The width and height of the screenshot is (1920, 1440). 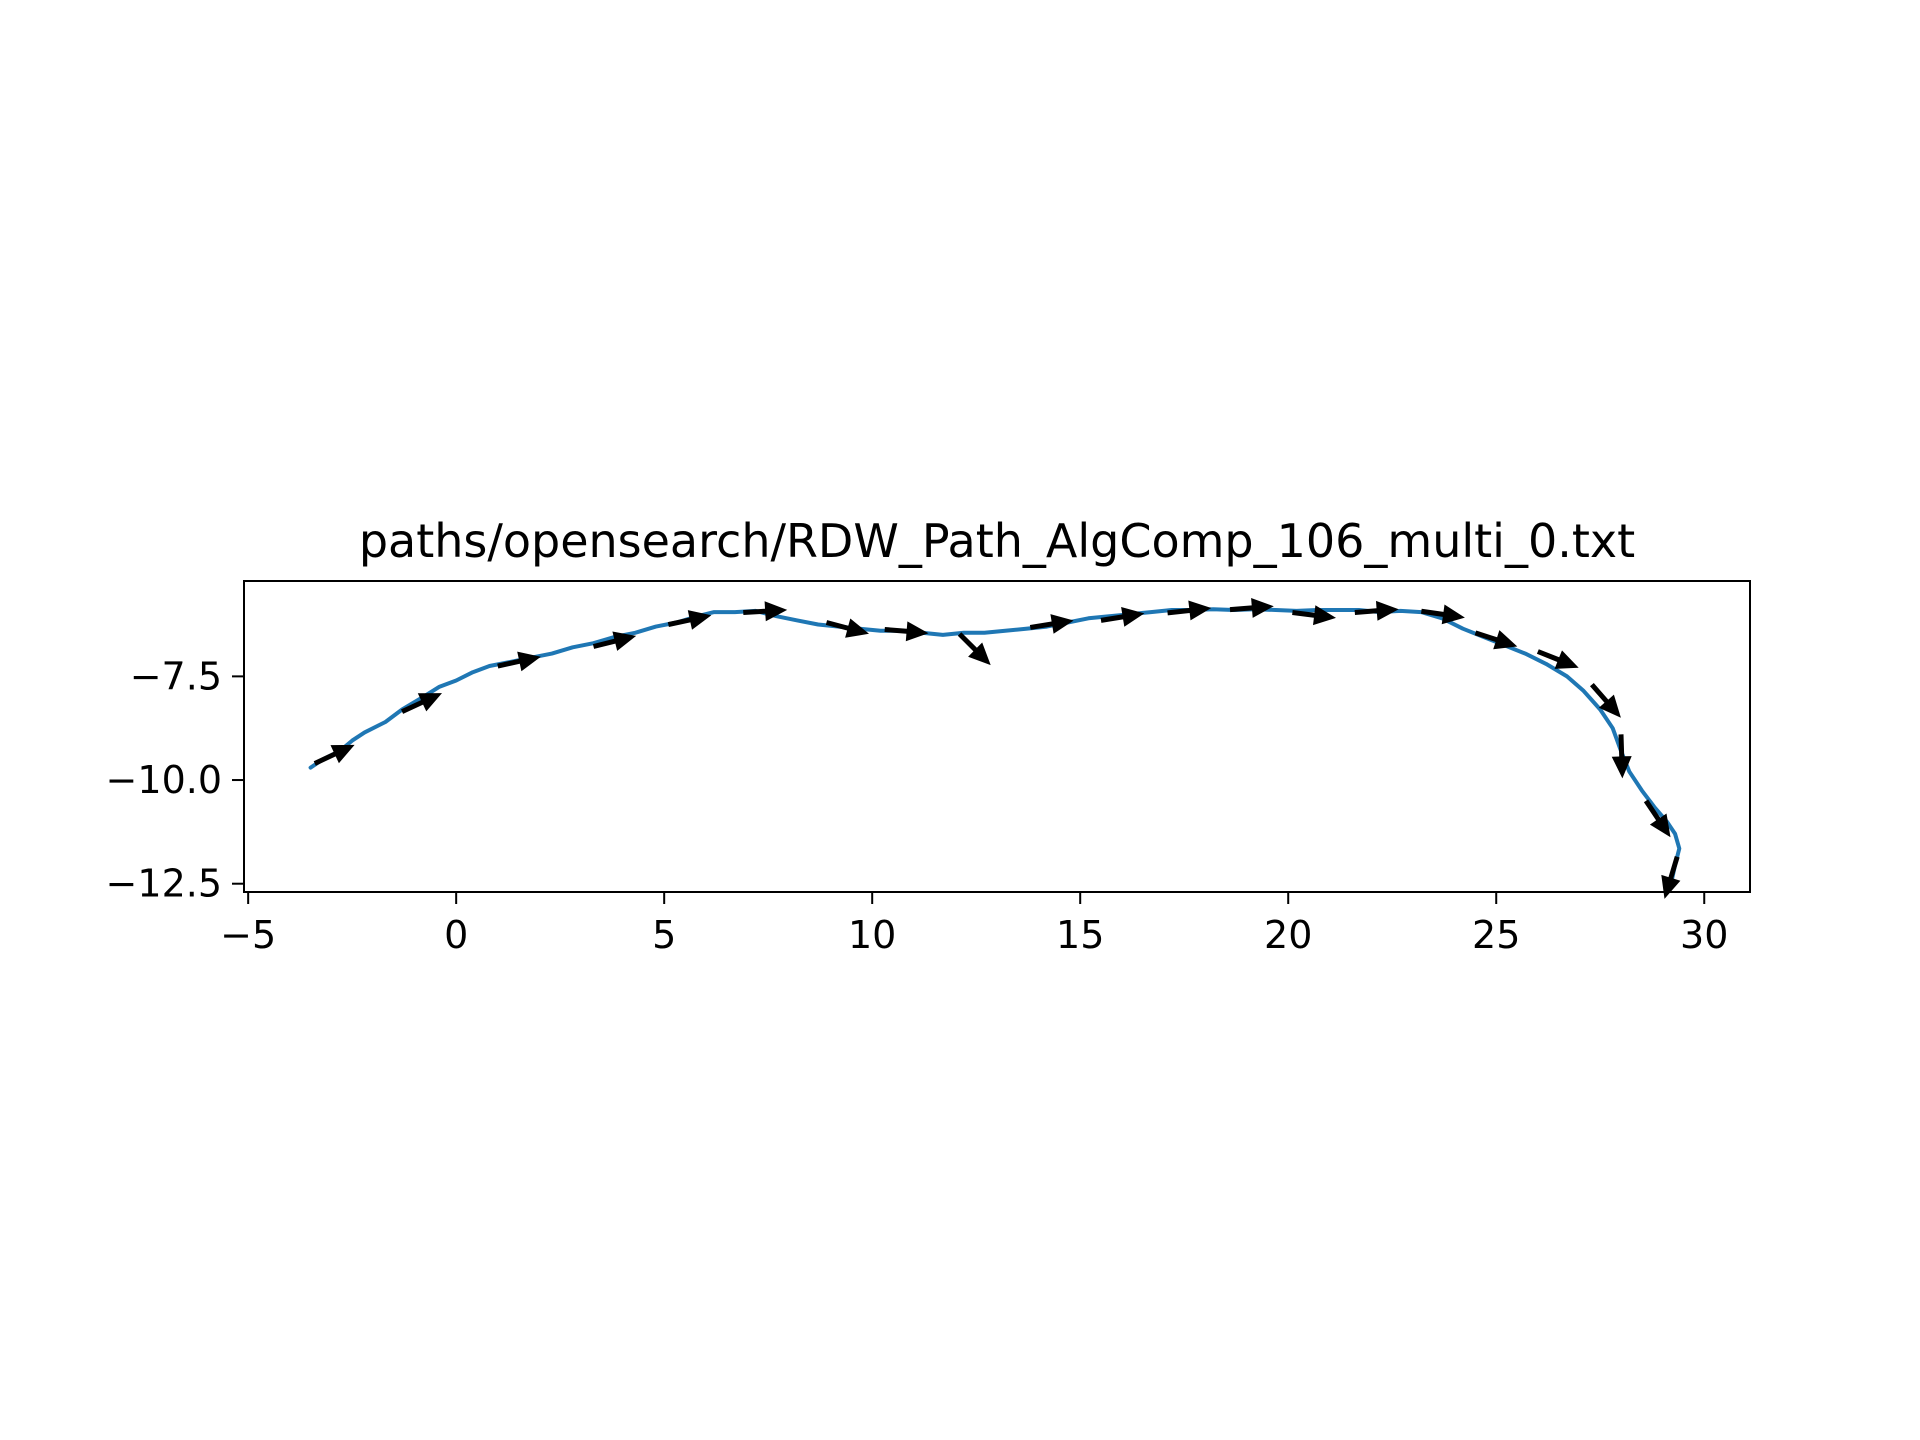 I want to click on x-tick-label: 30, so click(x=1704, y=935).